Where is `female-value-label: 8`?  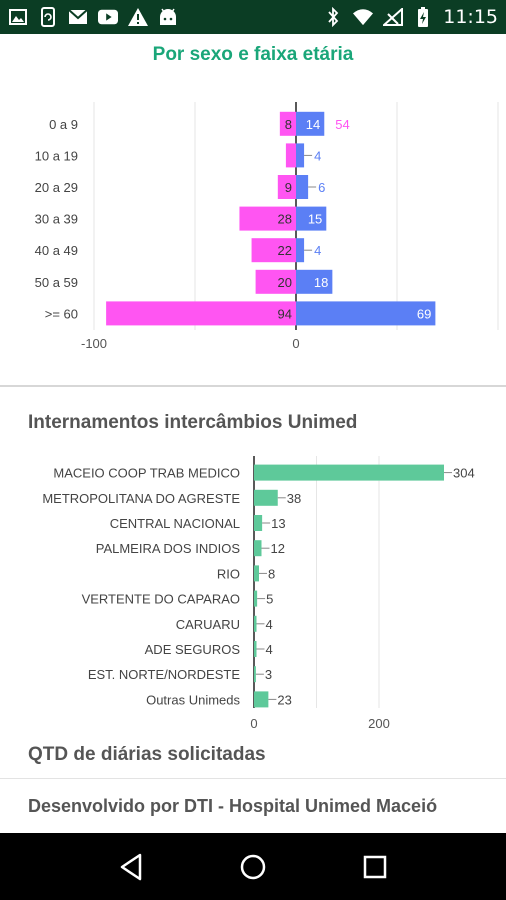 female-value-label: 8 is located at coordinates (288, 124).